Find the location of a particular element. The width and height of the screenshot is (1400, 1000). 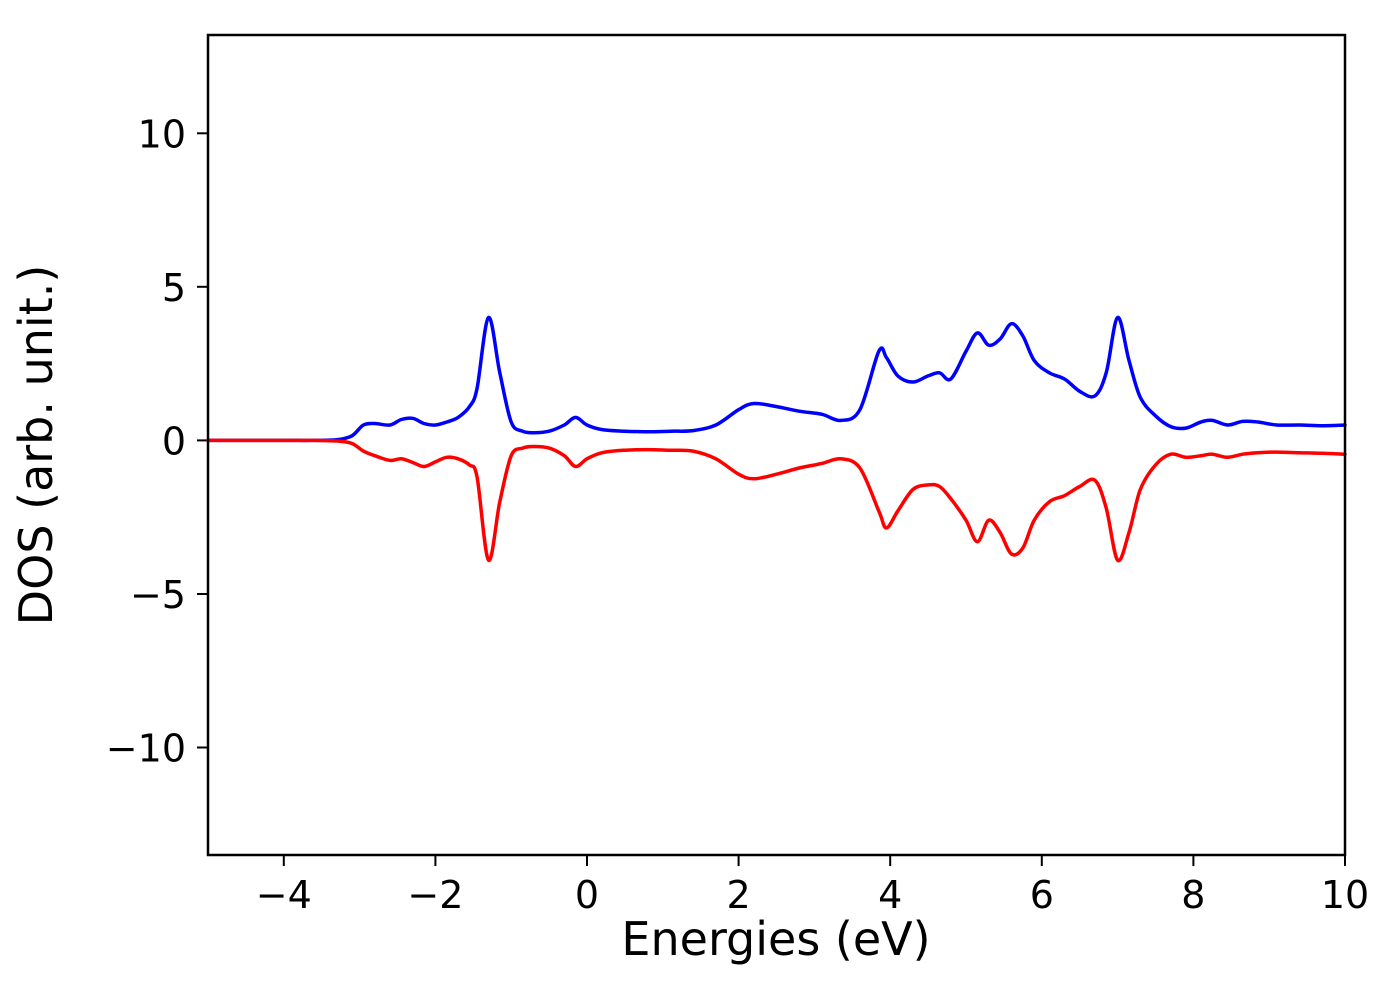

y-tick-label: 0 is located at coordinates (174, 441).